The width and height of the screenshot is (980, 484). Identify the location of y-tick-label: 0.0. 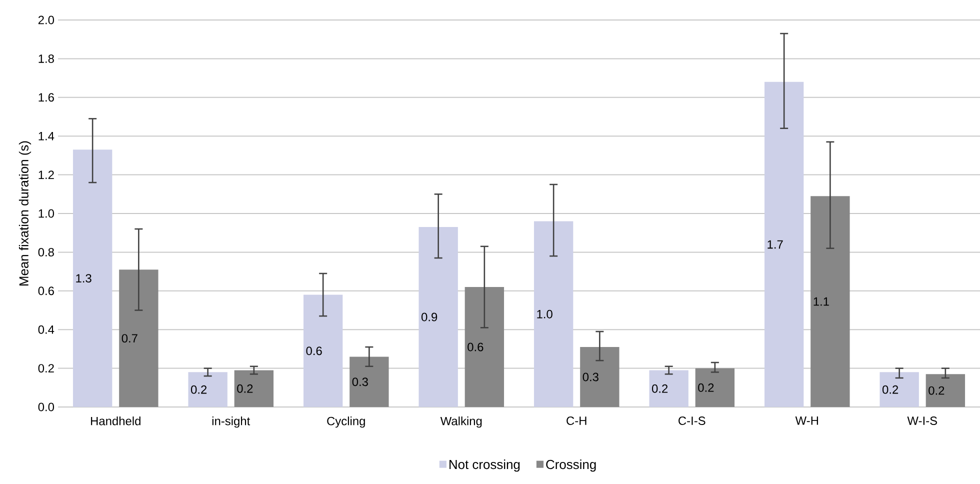
(46, 407).